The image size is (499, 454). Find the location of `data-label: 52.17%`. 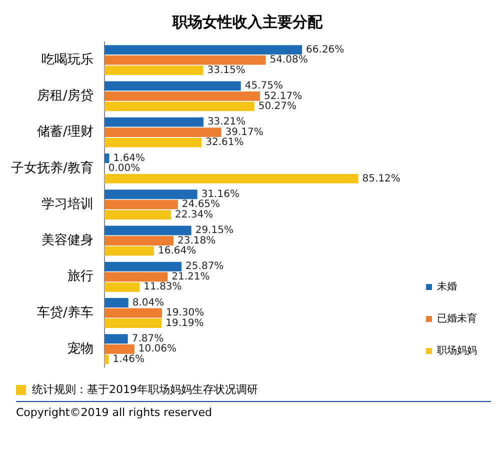

data-label: 52.17% is located at coordinates (283, 96).